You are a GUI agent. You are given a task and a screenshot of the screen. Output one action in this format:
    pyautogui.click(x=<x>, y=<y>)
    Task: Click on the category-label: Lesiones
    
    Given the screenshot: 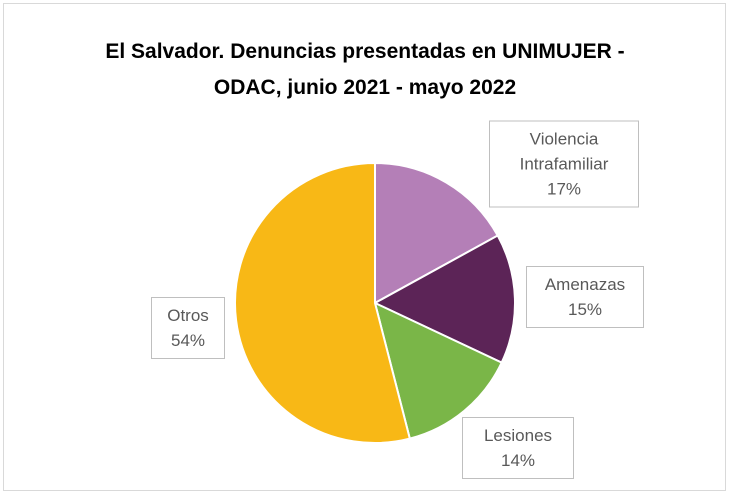 What is the action you would take?
    pyautogui.click(x=518, y=435)
    